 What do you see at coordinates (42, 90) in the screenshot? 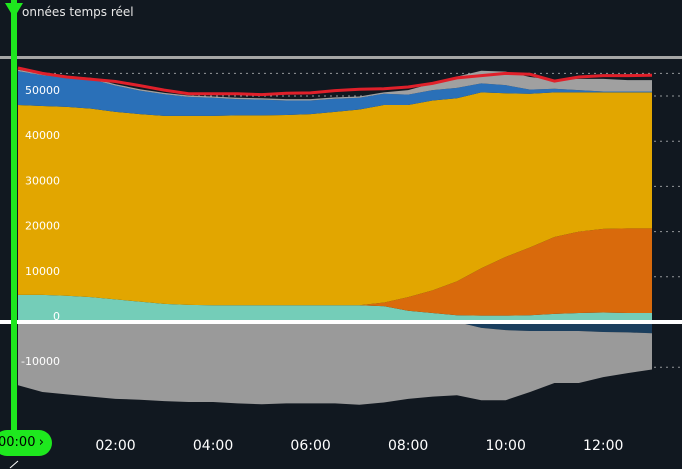
I see `y-tick-label: 50000` at bounding box center [42, 90].